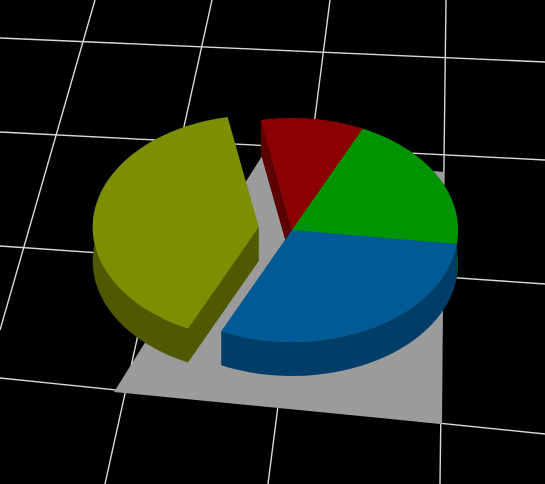  What do you see at coordinates (223, 295) in the screenshot?
I see `pie-slice-4-wall` at bounding box center [223, 295].